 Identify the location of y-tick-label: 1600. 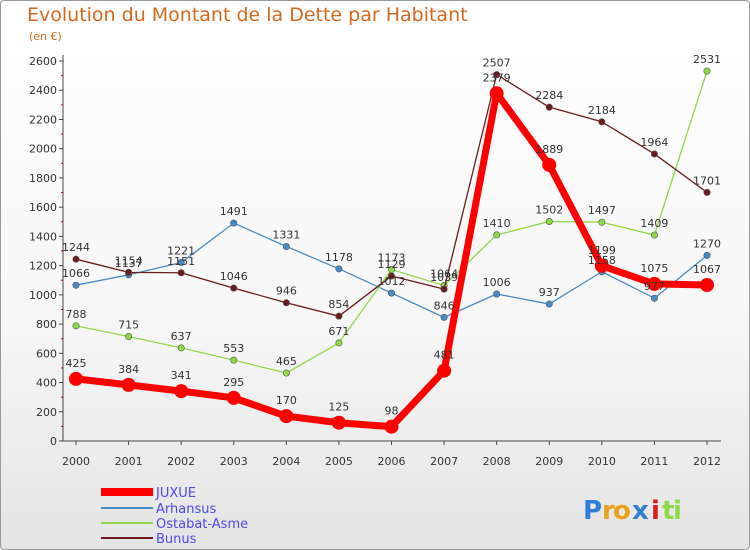
(43, 207).